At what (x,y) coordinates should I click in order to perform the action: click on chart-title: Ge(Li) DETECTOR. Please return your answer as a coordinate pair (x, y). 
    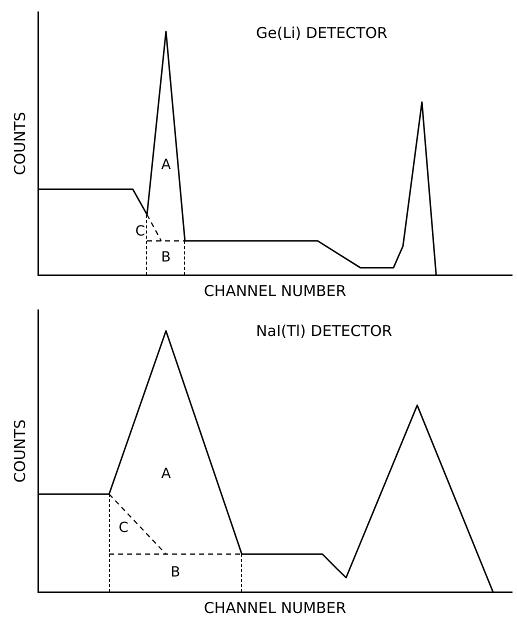
    Looking at the image, I should click on (322, 33).